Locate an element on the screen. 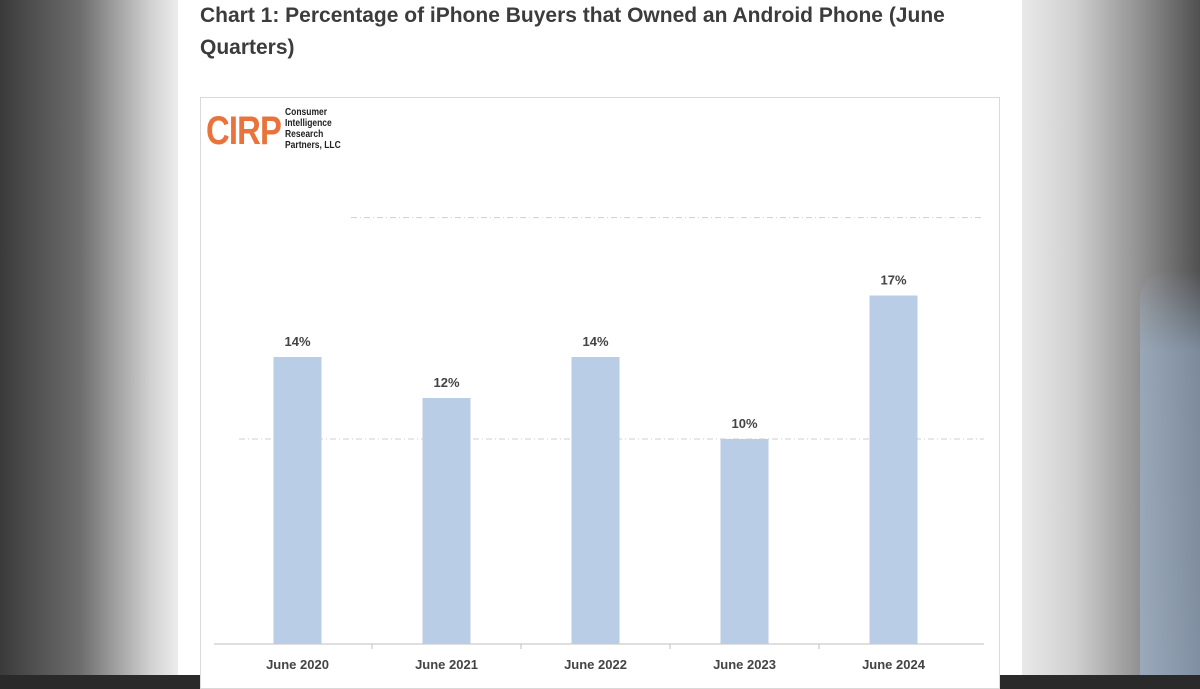 The image size is (1200, 689). x-tick-label: June 2023 is located at coordinates (744, 664).